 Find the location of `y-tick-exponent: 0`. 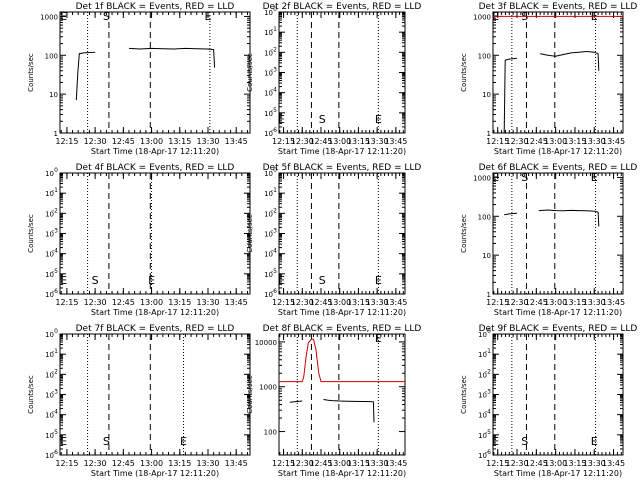

y-tick-exponent: 0 is located at coordinates (56, 331).